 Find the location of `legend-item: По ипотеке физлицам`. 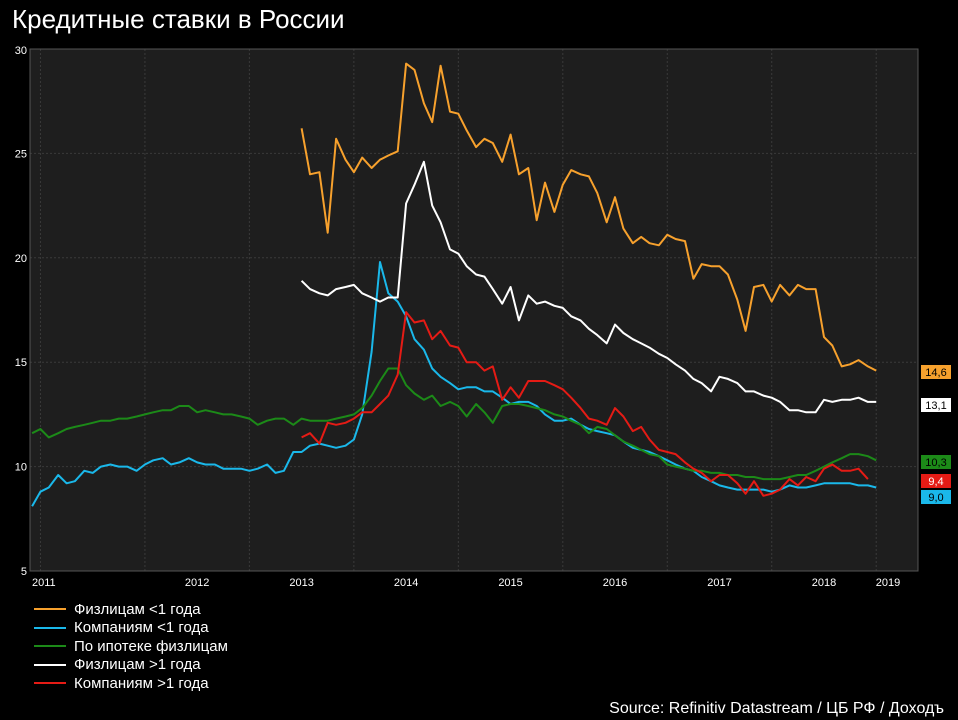

legend-item: По ипотеке физлицам is located at coordinates (131, 646).